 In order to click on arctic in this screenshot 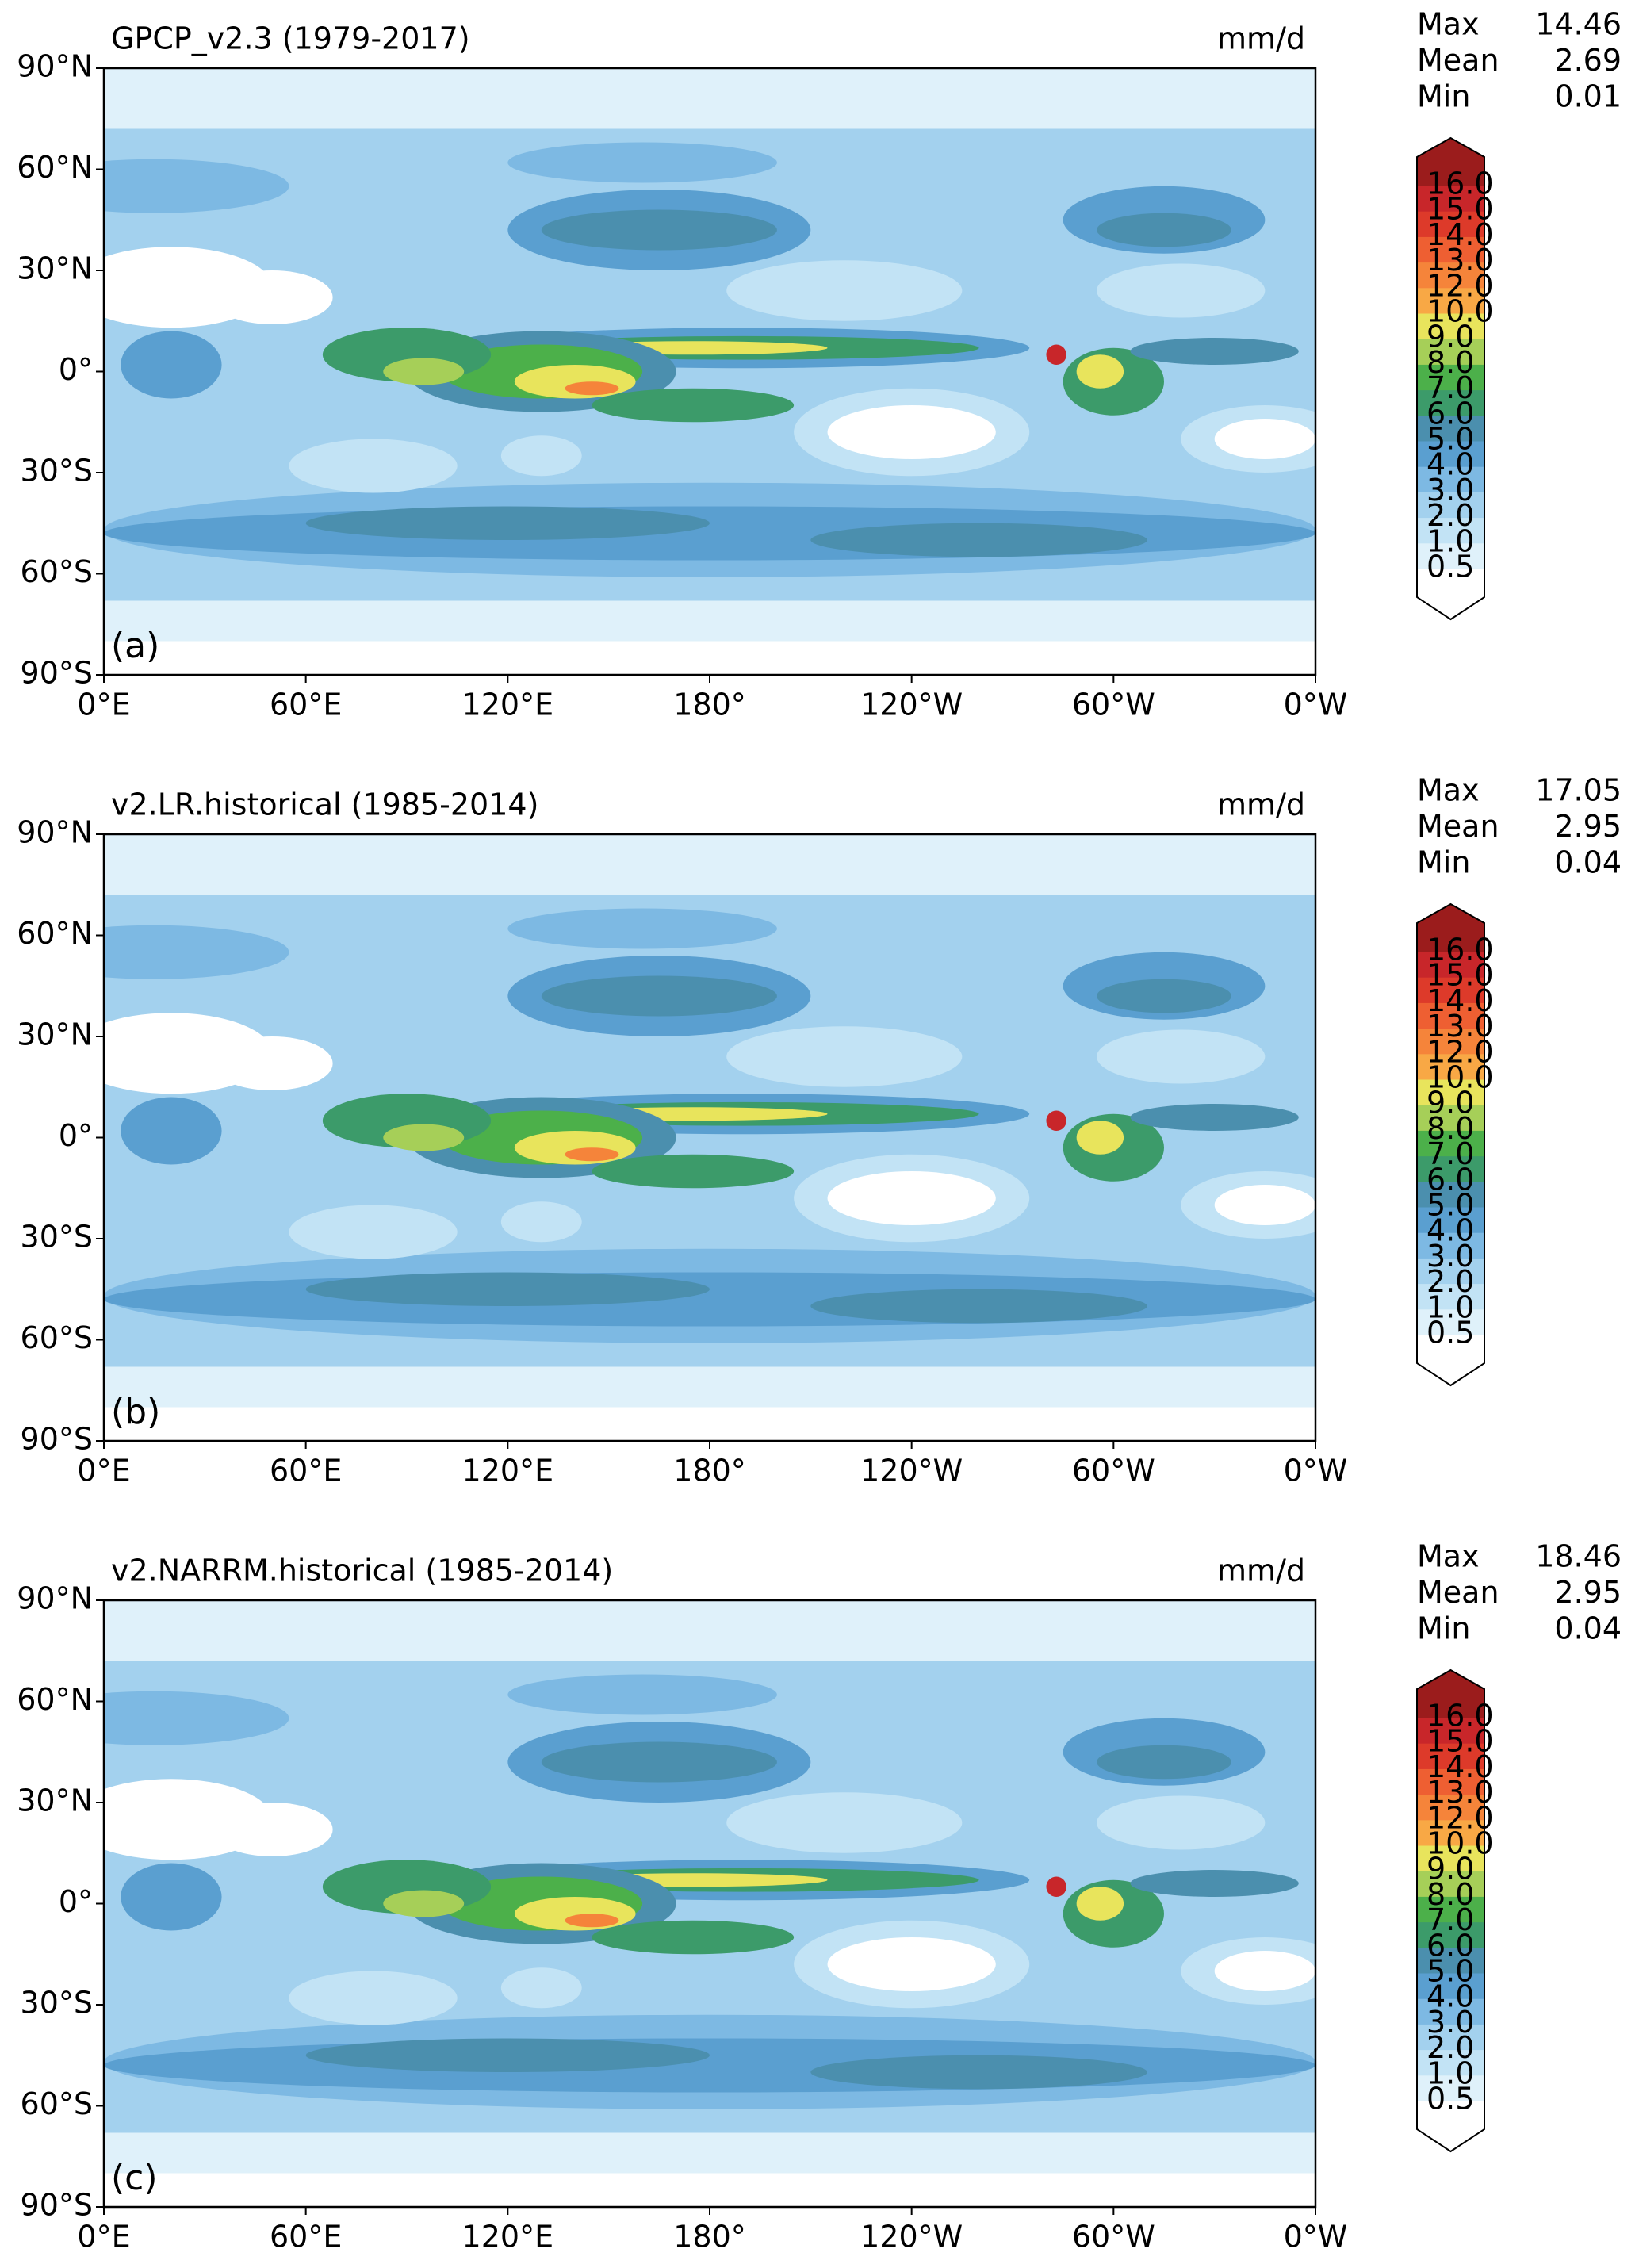, I will do `click(709, 98)`.